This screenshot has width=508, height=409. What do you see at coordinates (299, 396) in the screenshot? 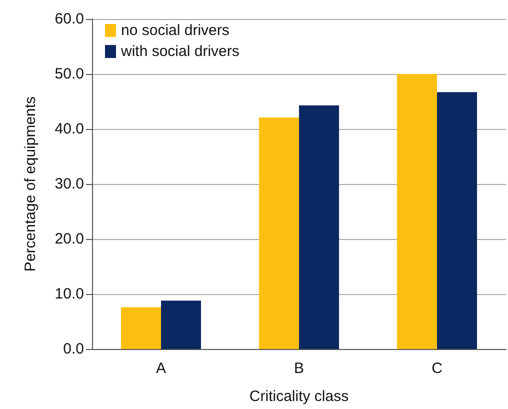
I see `x-axis-title: Criticality class` at bounding box center [299, 396].